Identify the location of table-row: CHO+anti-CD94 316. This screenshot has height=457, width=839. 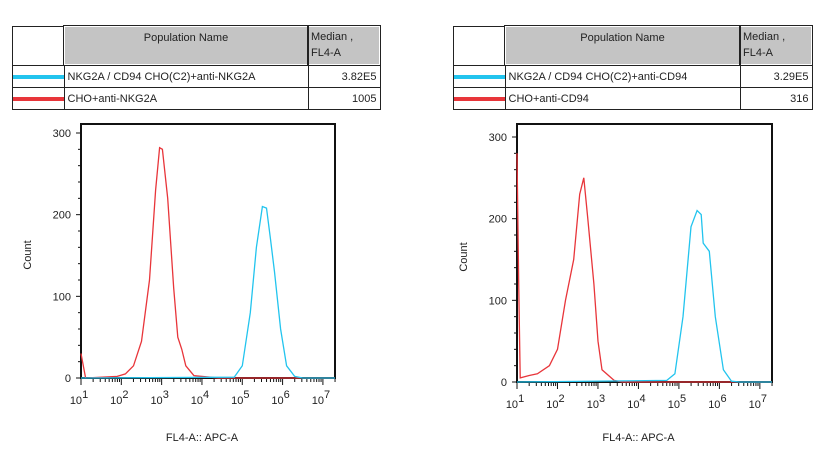
(633, 98).